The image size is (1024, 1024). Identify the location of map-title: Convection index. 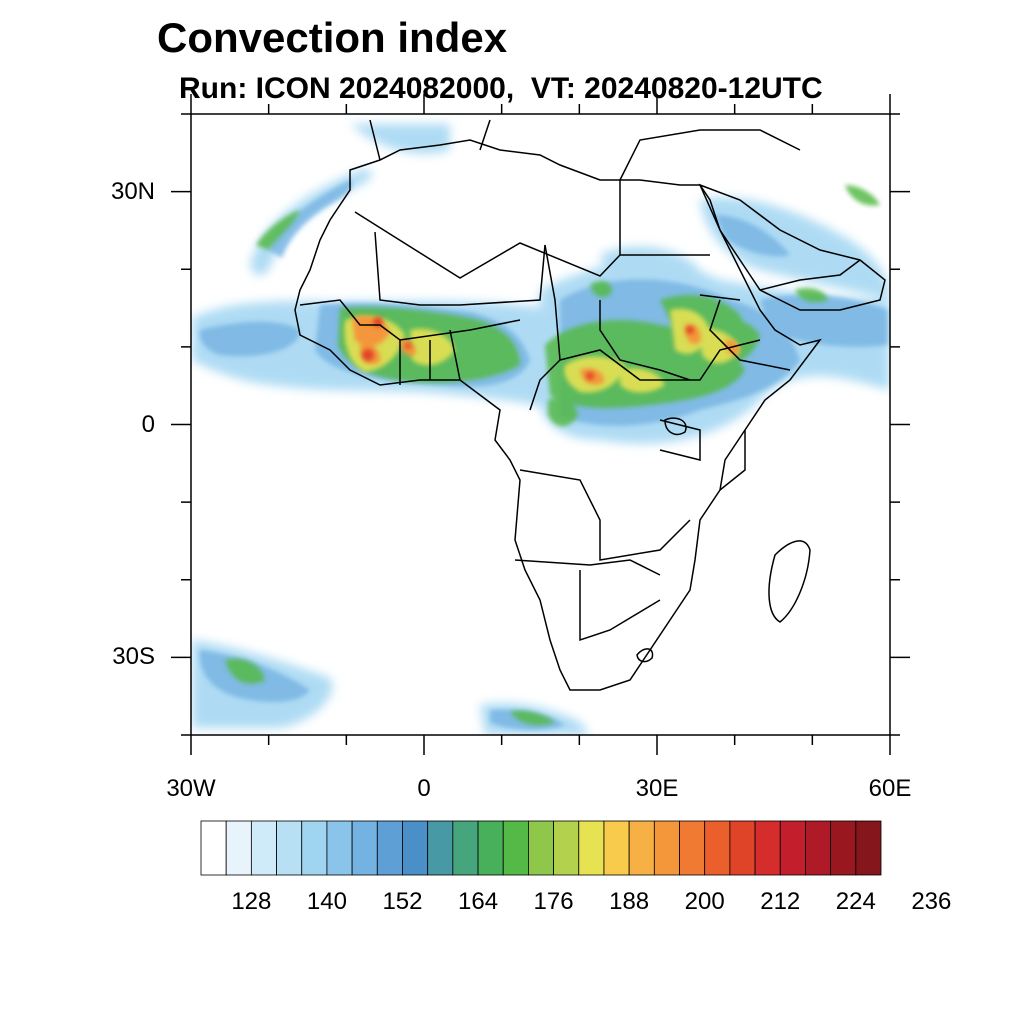
(332, 37).